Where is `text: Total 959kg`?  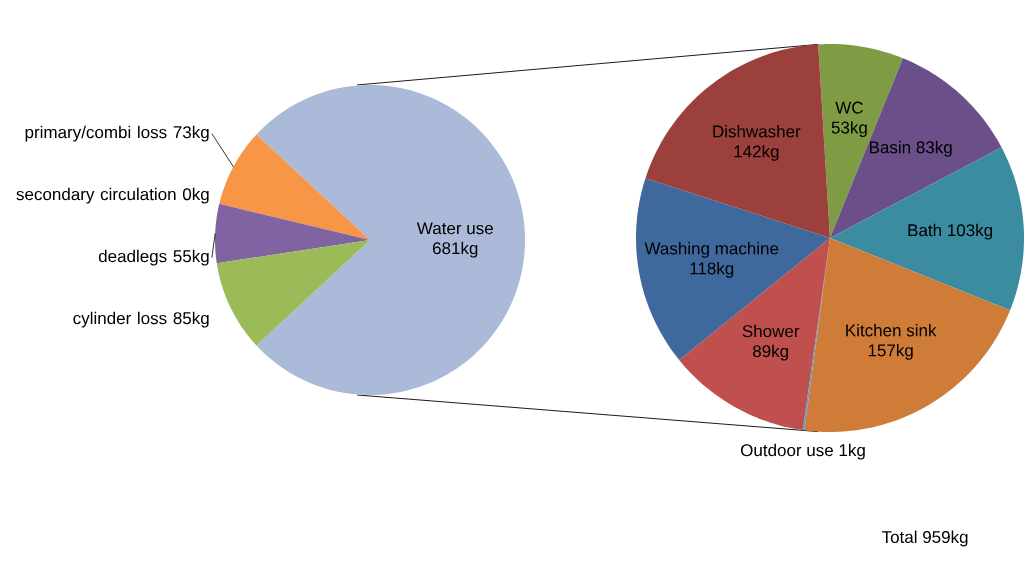 text: Total 959kg is located at coordinates (924, 538).